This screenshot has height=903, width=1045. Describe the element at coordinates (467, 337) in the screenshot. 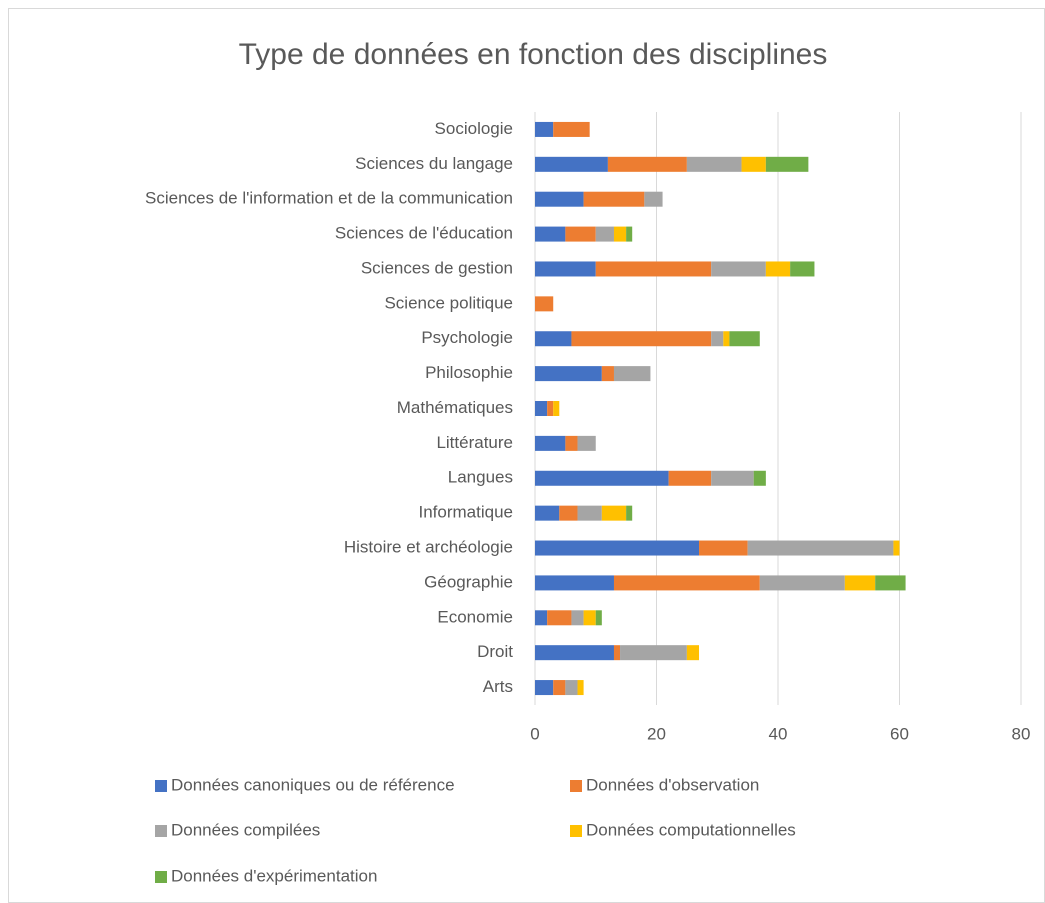

I see `y-tick-label: Psychologie` at that location.